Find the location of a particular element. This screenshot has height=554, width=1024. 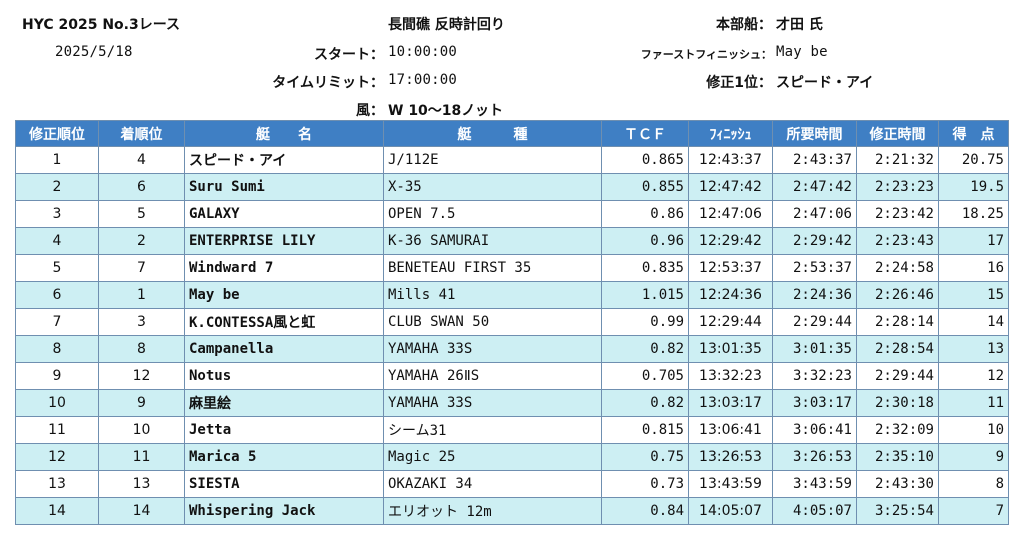

points-cell: 18.25 is located at coordinates (973, 214).